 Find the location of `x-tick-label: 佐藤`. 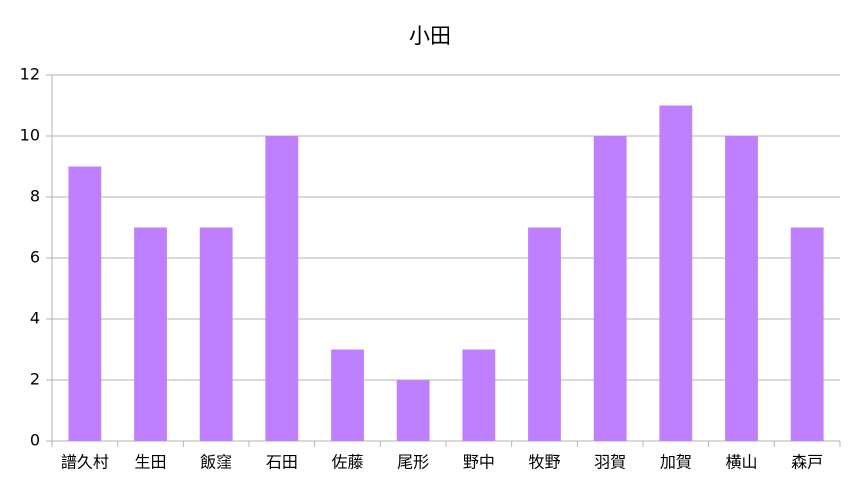

x-tick-label: 佐藤 is located at coordinates (347, 462).